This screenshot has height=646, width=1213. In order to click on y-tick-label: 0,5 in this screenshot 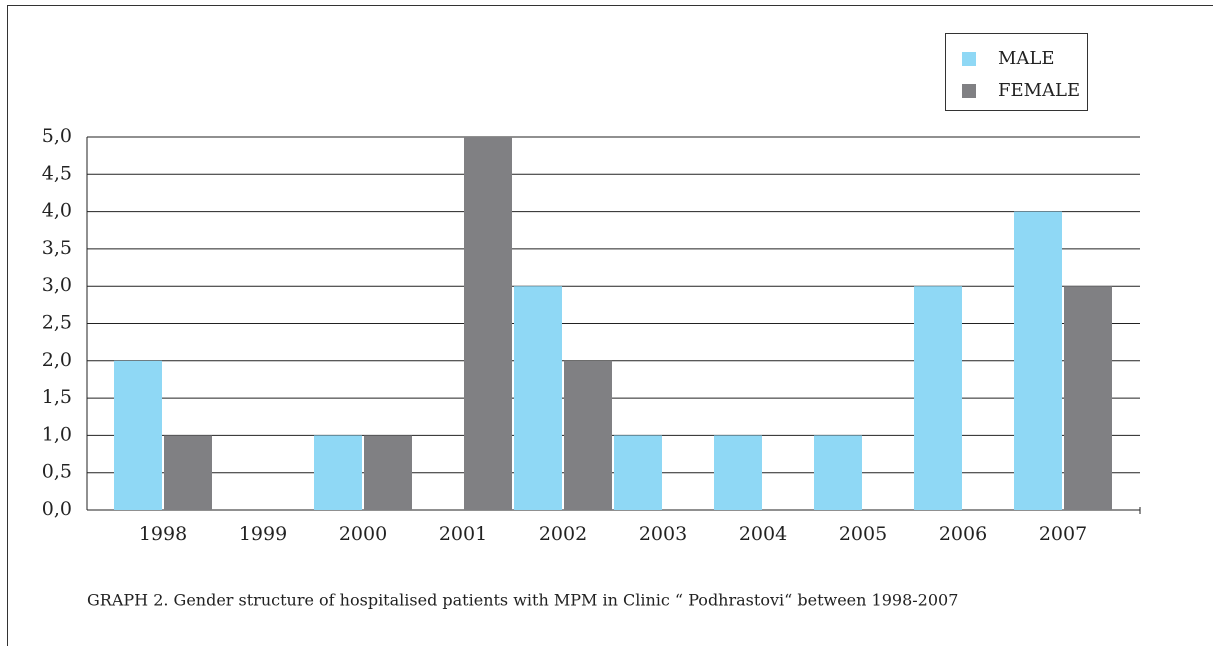, I will do `click(57, 472)`.